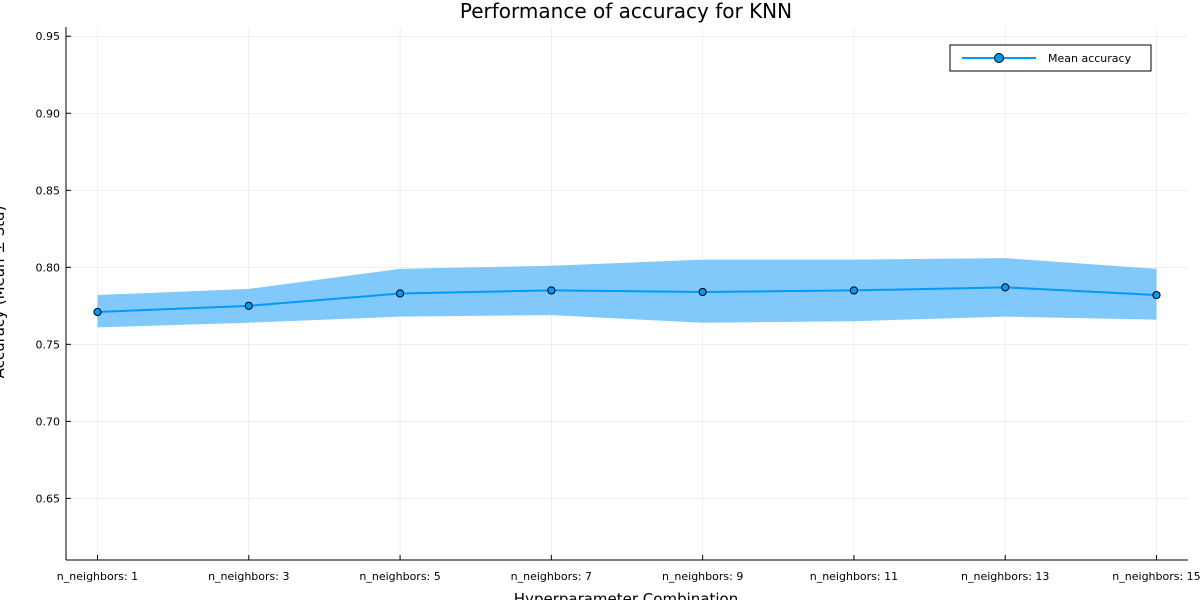 This screenshot has width=1200, height=600. I want to click on y-tick-label: 0.80, so click(48, 267).